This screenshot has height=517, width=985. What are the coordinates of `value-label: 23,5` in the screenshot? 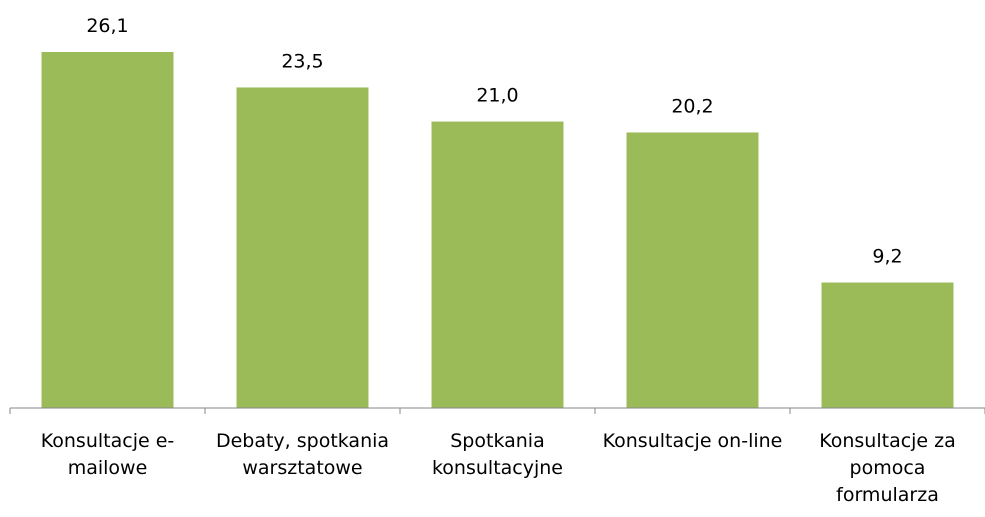 It's located at (302, 61).